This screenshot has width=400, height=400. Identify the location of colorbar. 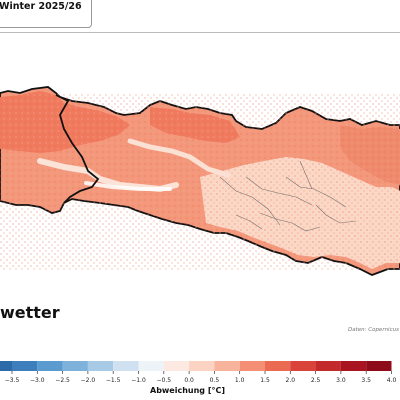
(196, 366).